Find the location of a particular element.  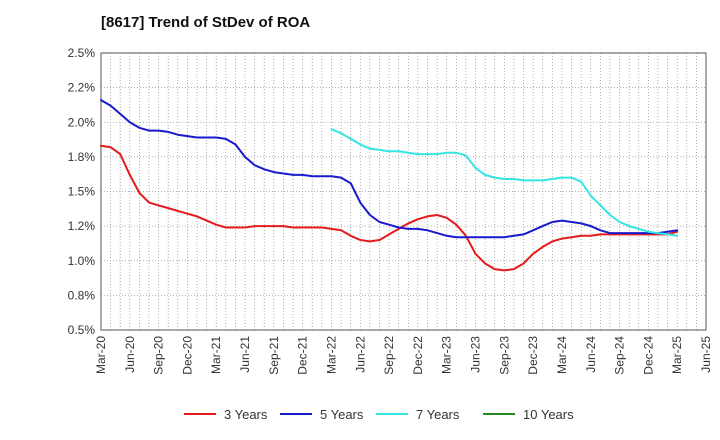

y-tick-label: 1.8% is located at coordinates (82, 157).